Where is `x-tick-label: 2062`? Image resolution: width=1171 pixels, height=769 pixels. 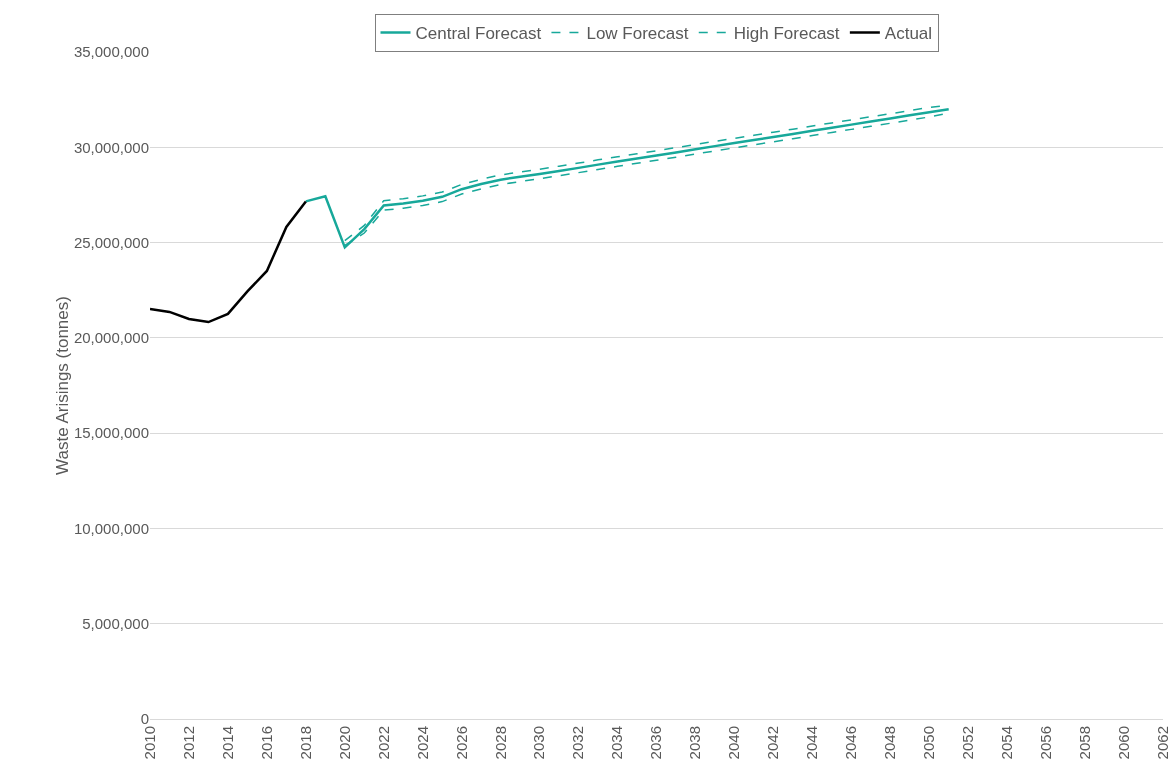 x-tick-label: 2062 is located at coordinates (1162, 743).